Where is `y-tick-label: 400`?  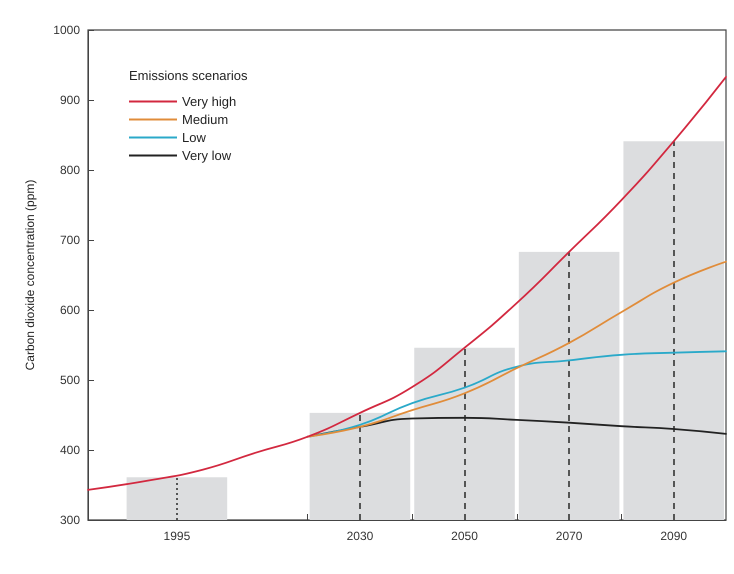
y-tick-label: 400 is located at coordinates (70, 450).